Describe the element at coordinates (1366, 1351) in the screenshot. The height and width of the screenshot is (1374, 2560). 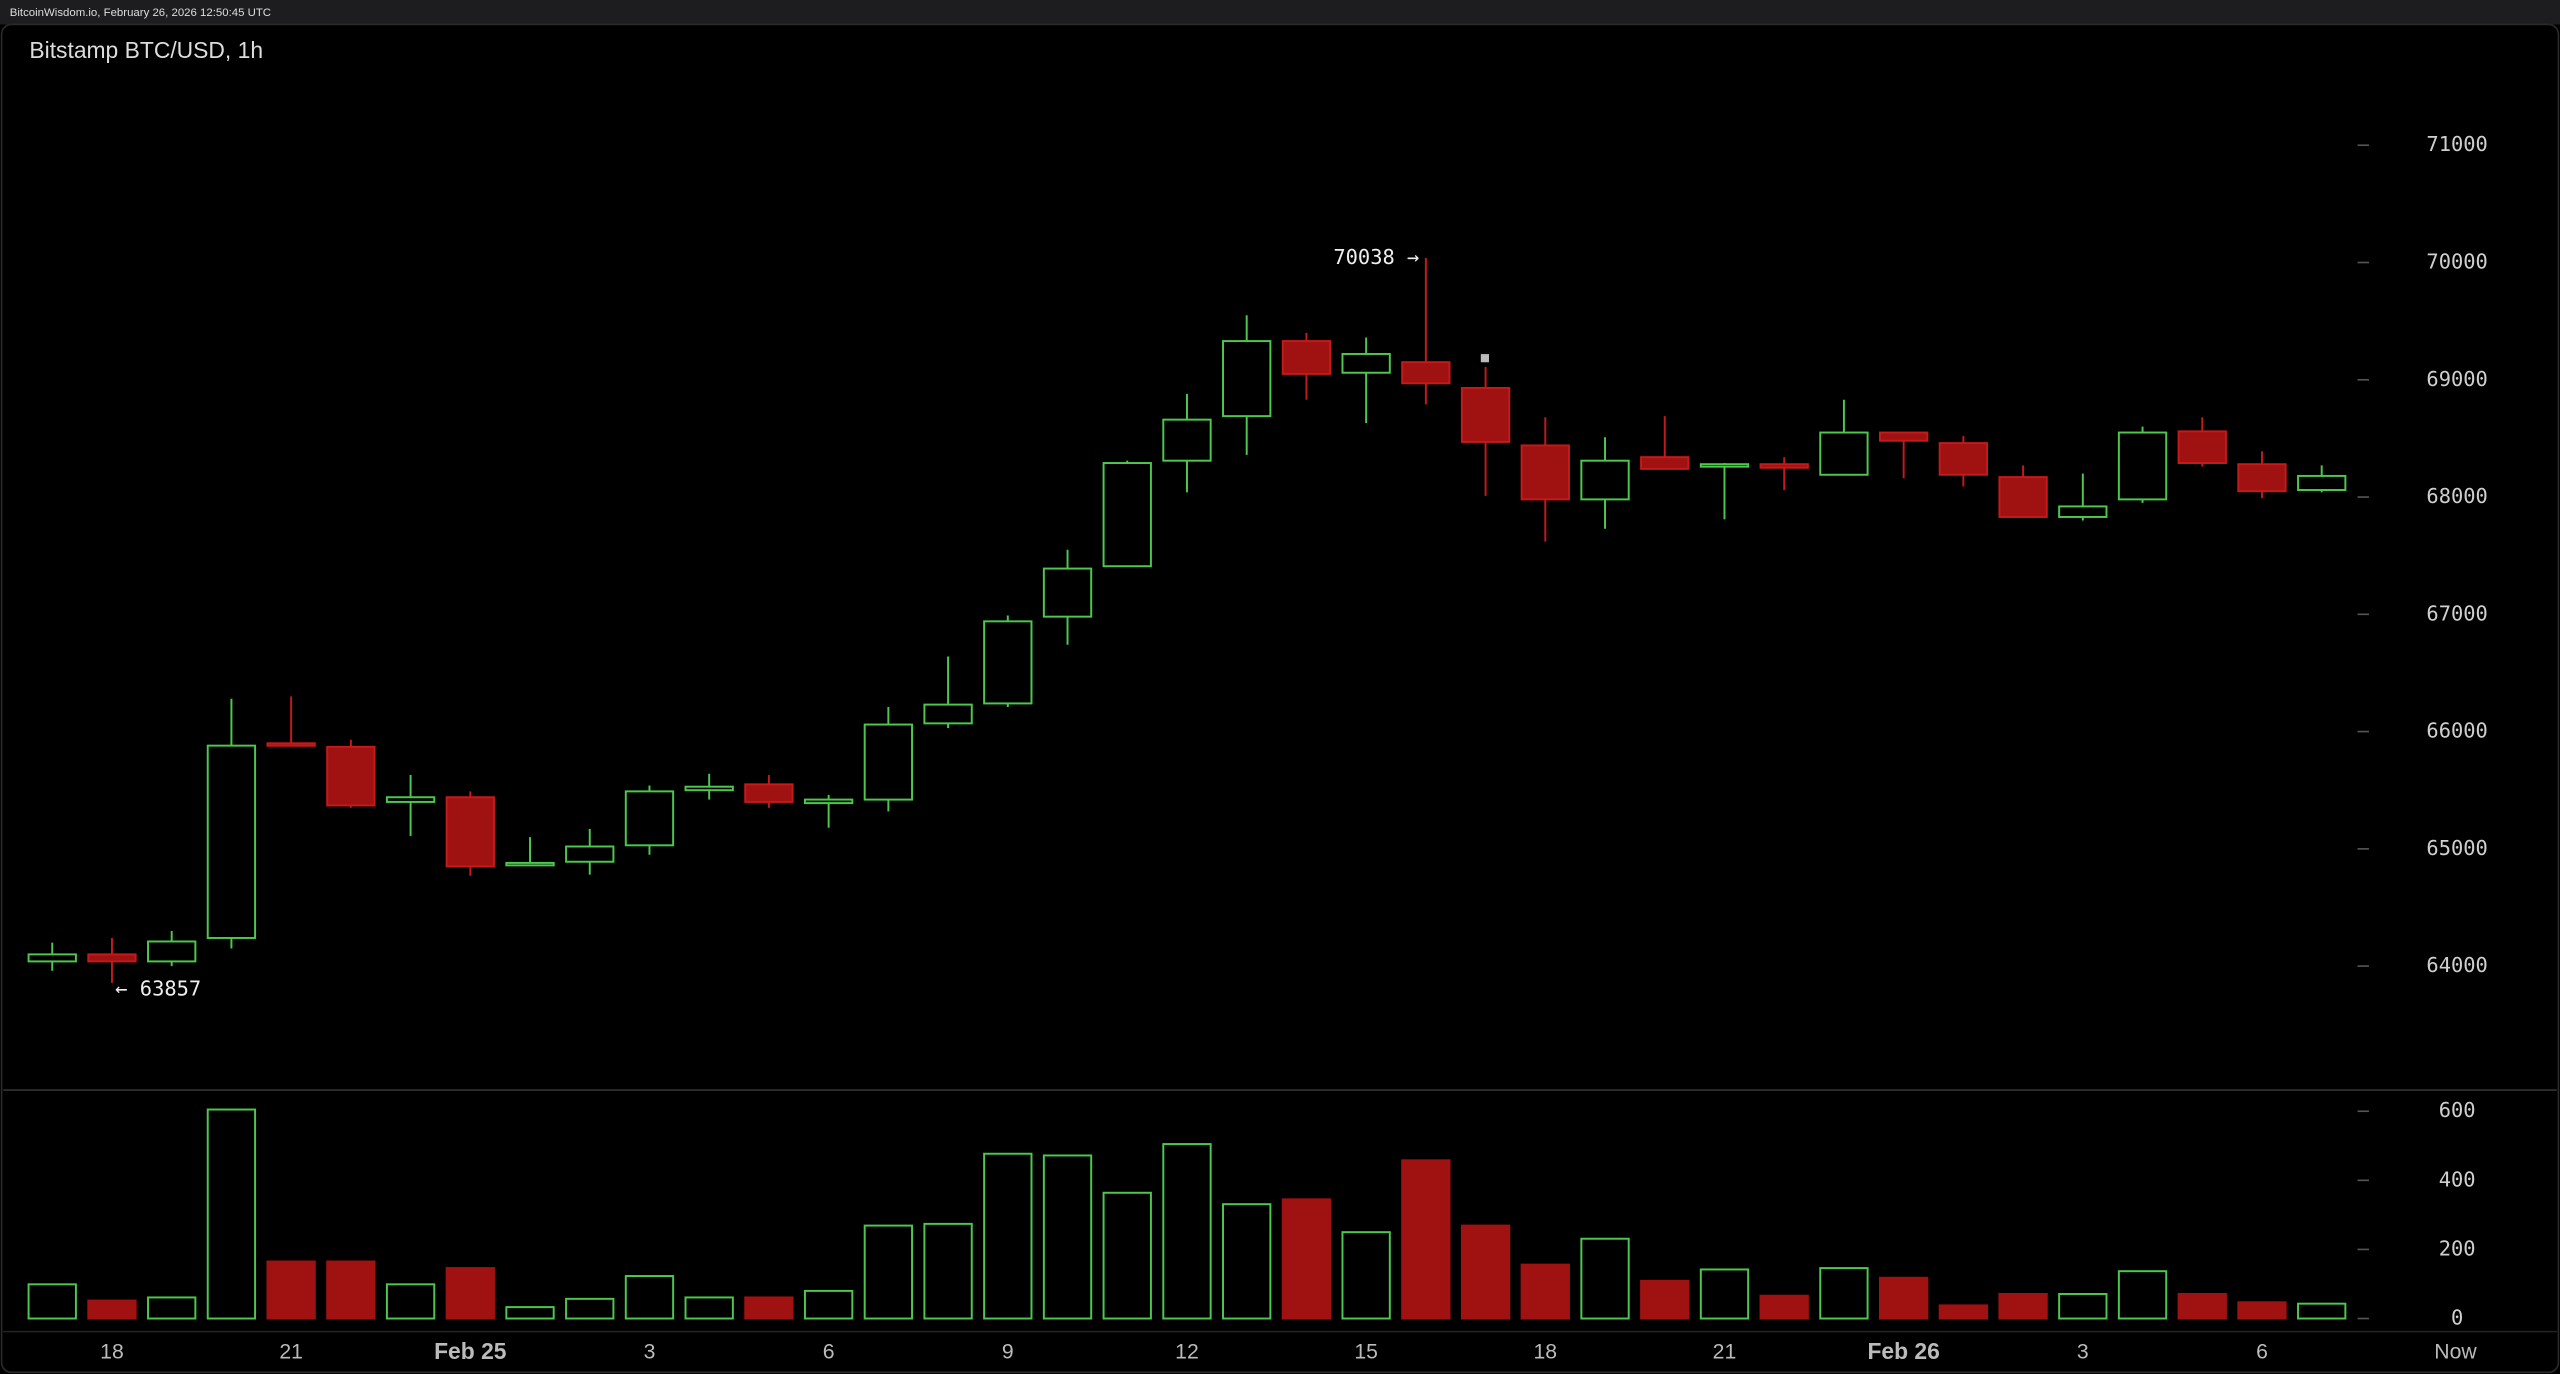
I see `x-tick-label: 15` at that location.